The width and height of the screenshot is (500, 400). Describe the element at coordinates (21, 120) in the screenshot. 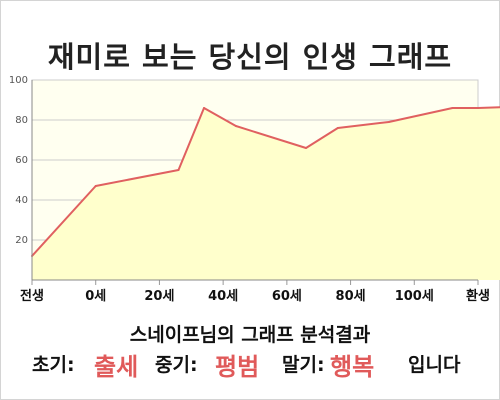

I see `y-tick-label: 80` at that location.